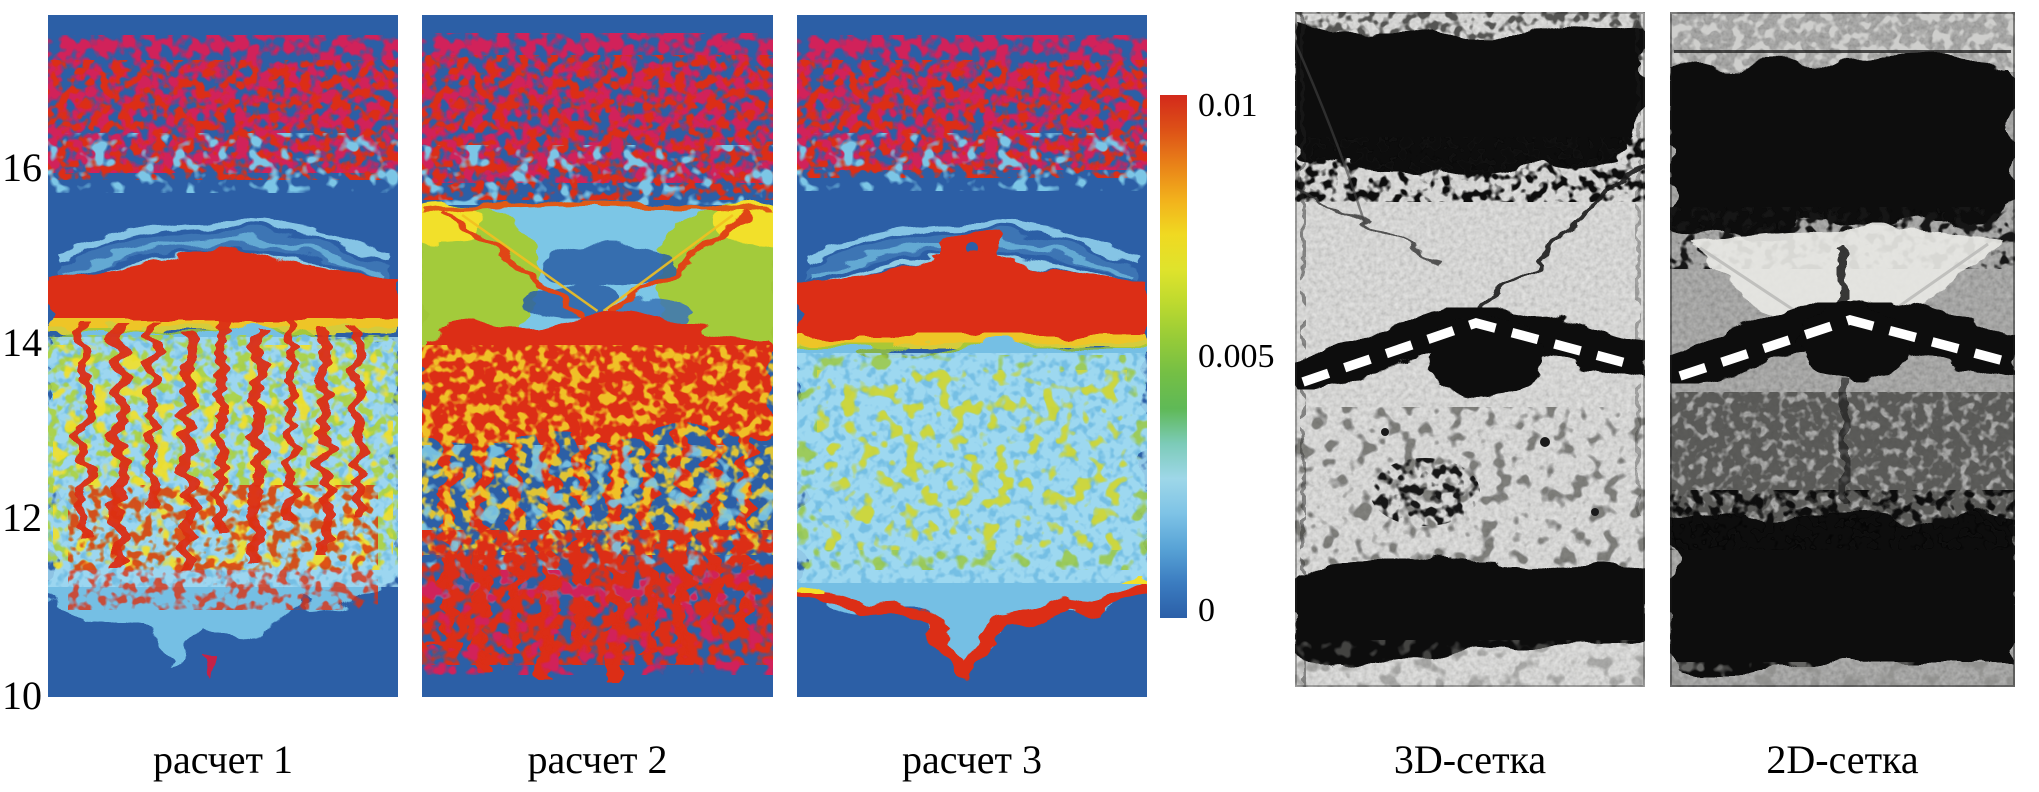 The width and height of the screenshot is (2039, 792). I want to click on lower-dark-mass, so click(1842, 589).